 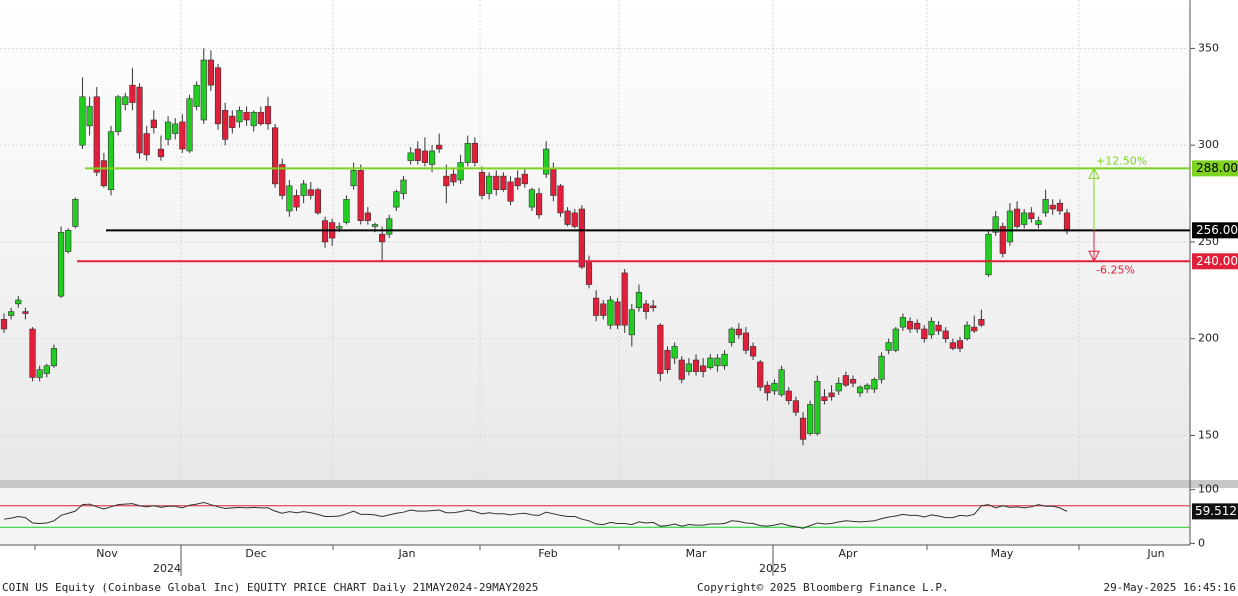 What do you see at coordinates (1217, 168) in the screenshot?
I see `level-label: 288.00` at bounding box center [1217, 168].